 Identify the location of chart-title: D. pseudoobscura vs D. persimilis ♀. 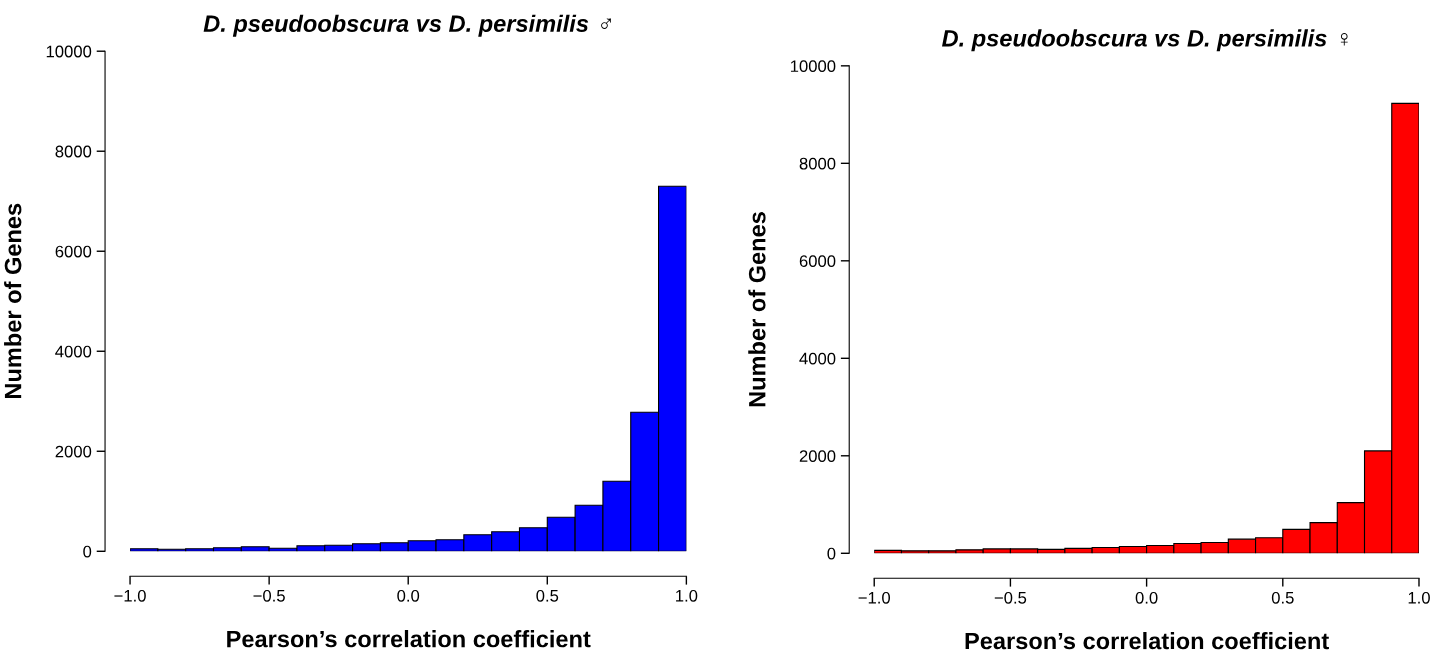
(1145, 40).